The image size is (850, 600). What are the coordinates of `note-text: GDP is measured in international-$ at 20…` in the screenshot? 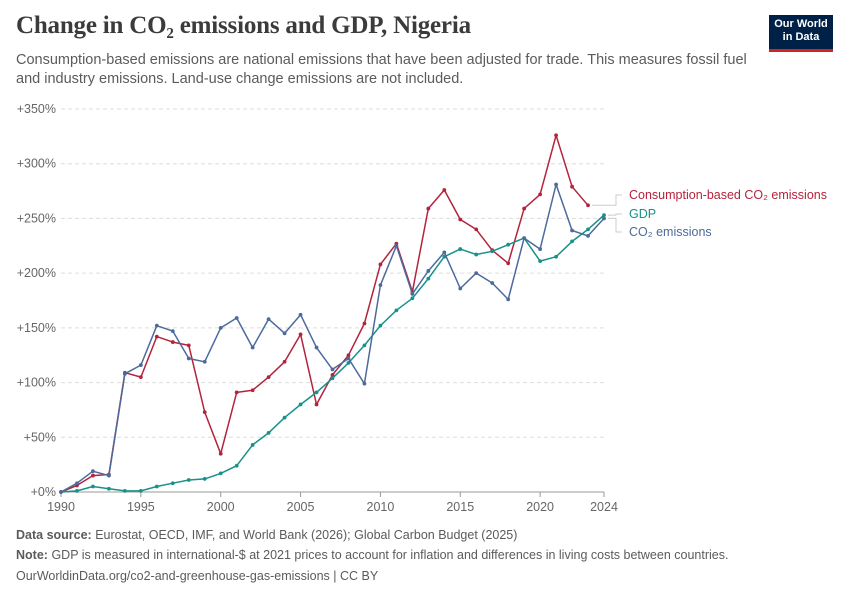 It's located at (390, 555).